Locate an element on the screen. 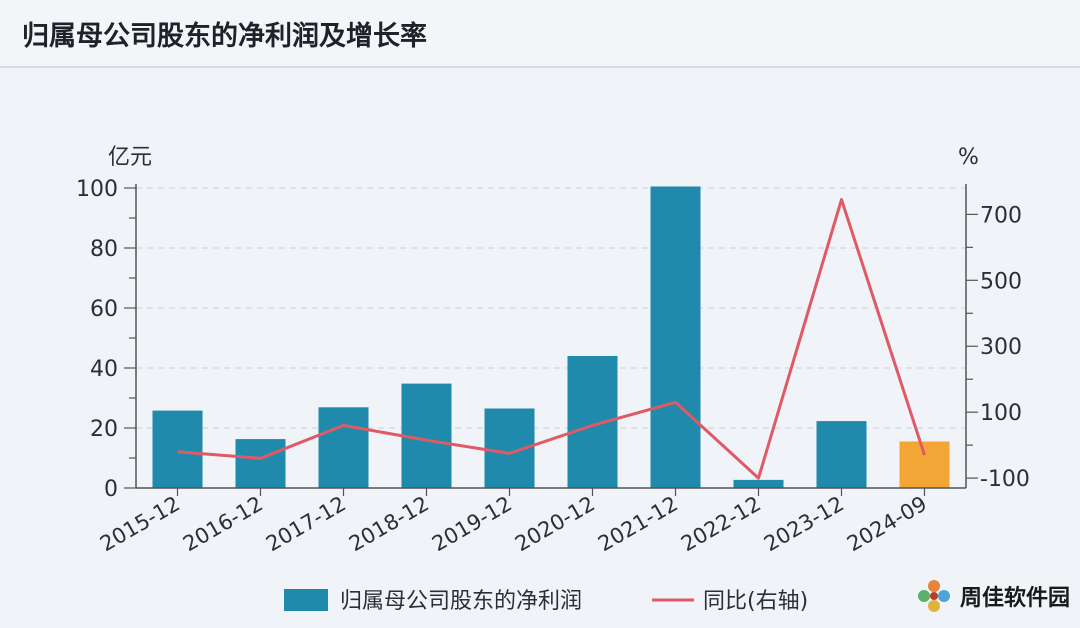 Image resolution: width=1080 pixels, height=628 pixels. legend-label-bar: 归属母公司股东的净利润 is located at coordinates (461, 601).